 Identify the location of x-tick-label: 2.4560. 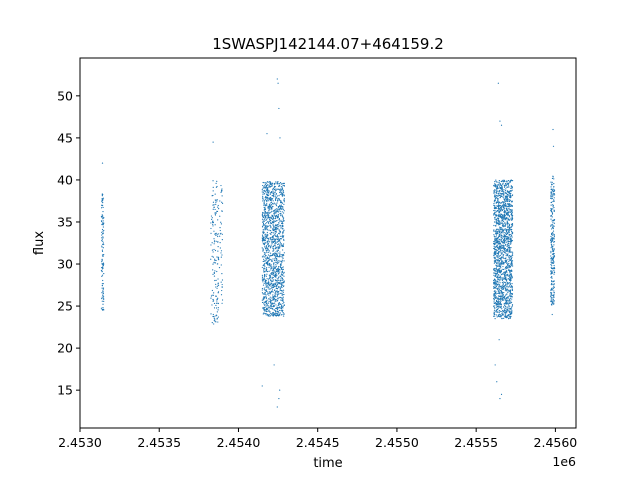
(556, 442).